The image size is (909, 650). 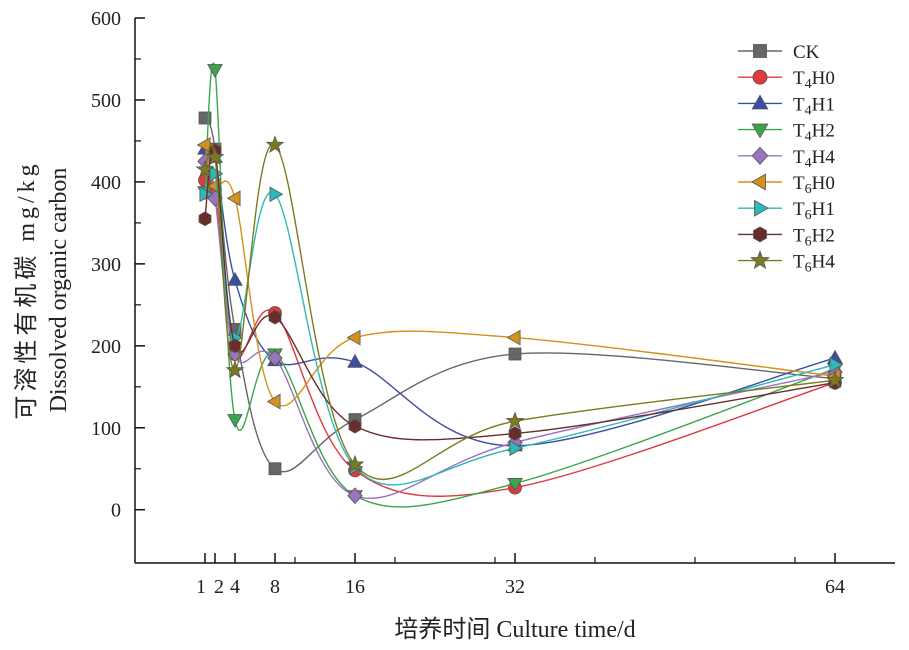 I want to click on y-axis-title-en: Dissolved organic carbon, so click(x=59, y=290).